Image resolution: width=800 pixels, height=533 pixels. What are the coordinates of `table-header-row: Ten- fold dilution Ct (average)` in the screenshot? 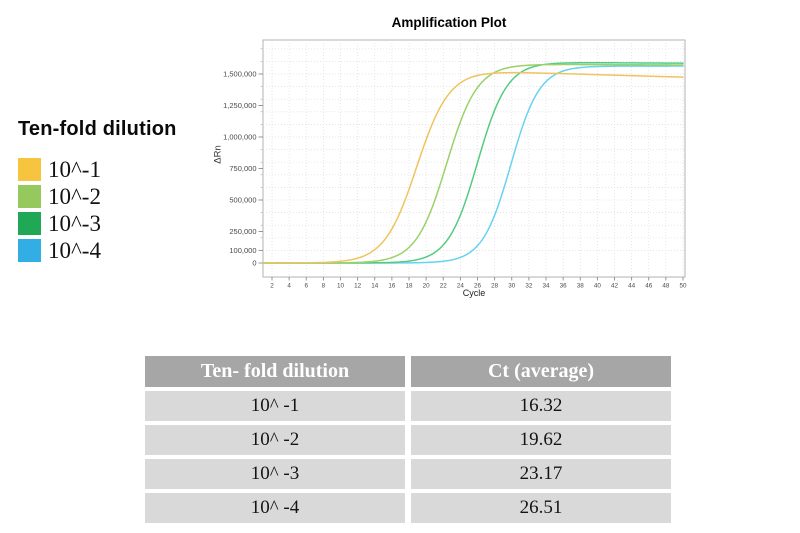 It's located at (408, 371).